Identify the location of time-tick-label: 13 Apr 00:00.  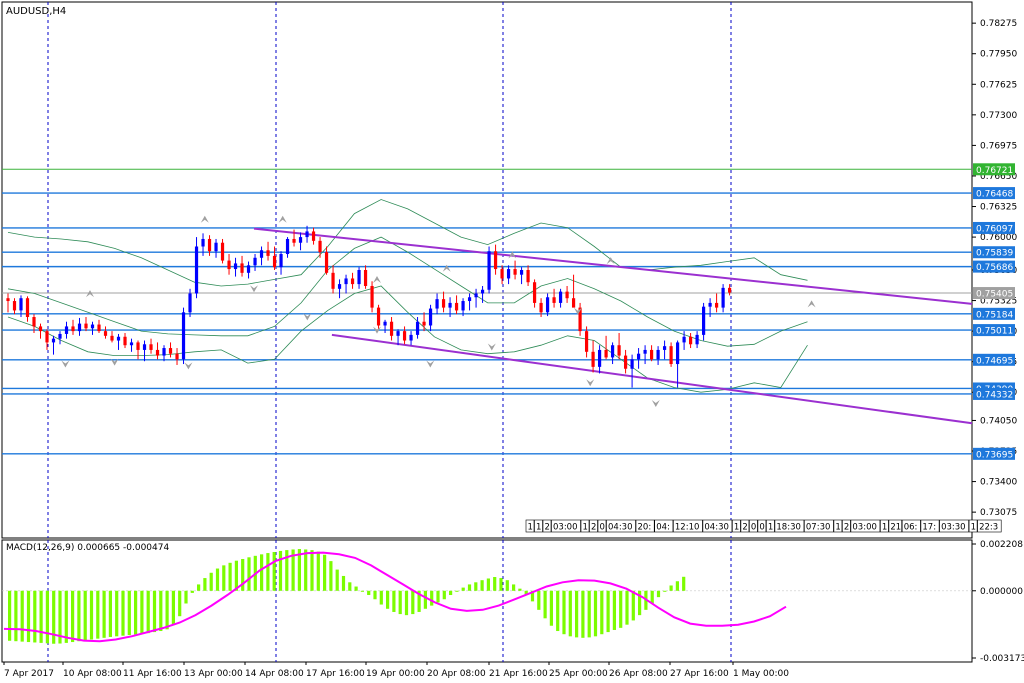
(213, 674).